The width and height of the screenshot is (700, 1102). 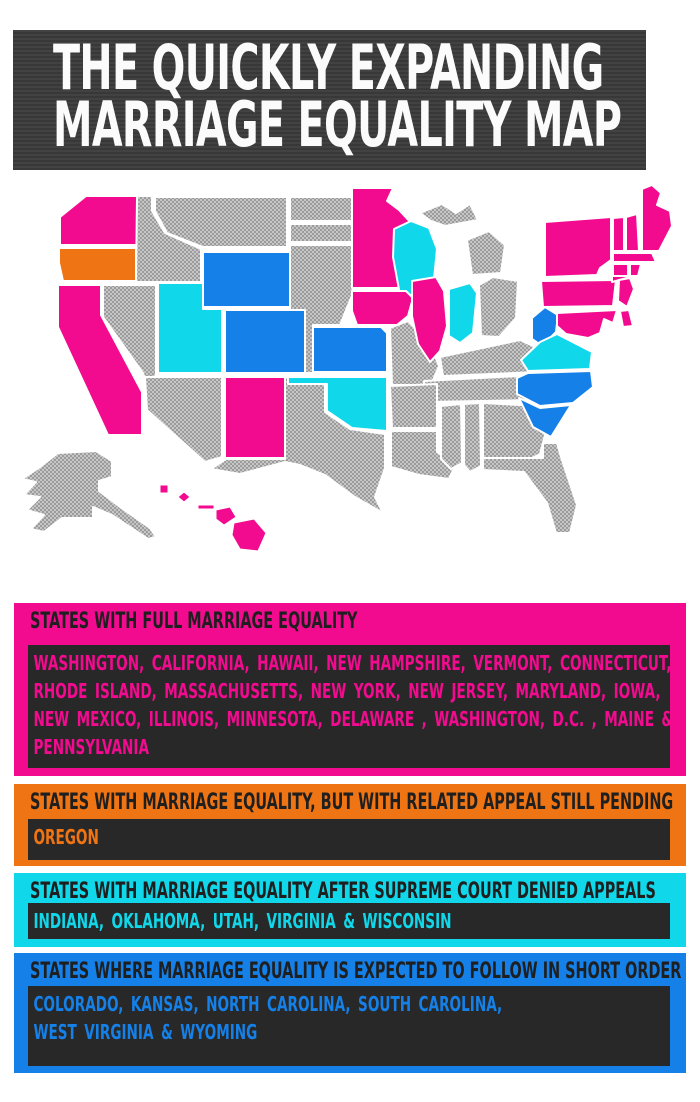 I want to click on state-washington, so click(x=98, y=220).